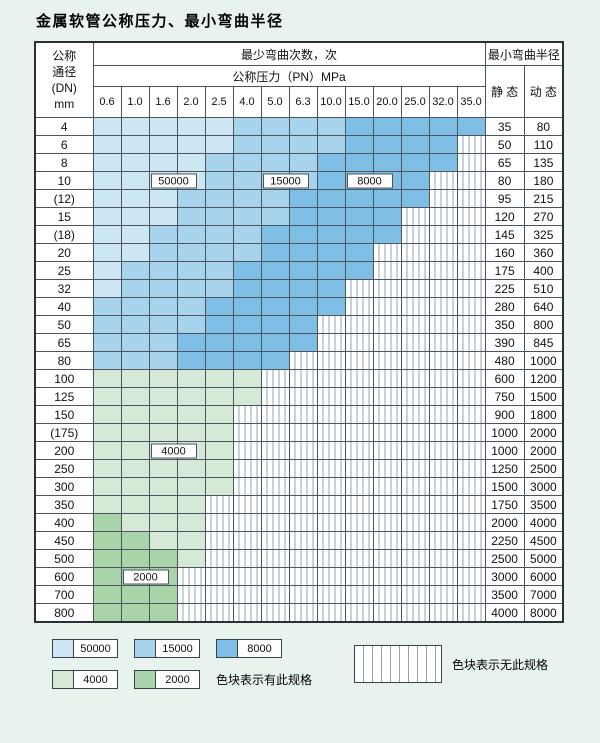 The width and height of the screenshot is (600, 743). Describe the element at coordinates (299, 486) in the screenshot. I see `spec-row-dn-300: 300 1500 3000` at that location.